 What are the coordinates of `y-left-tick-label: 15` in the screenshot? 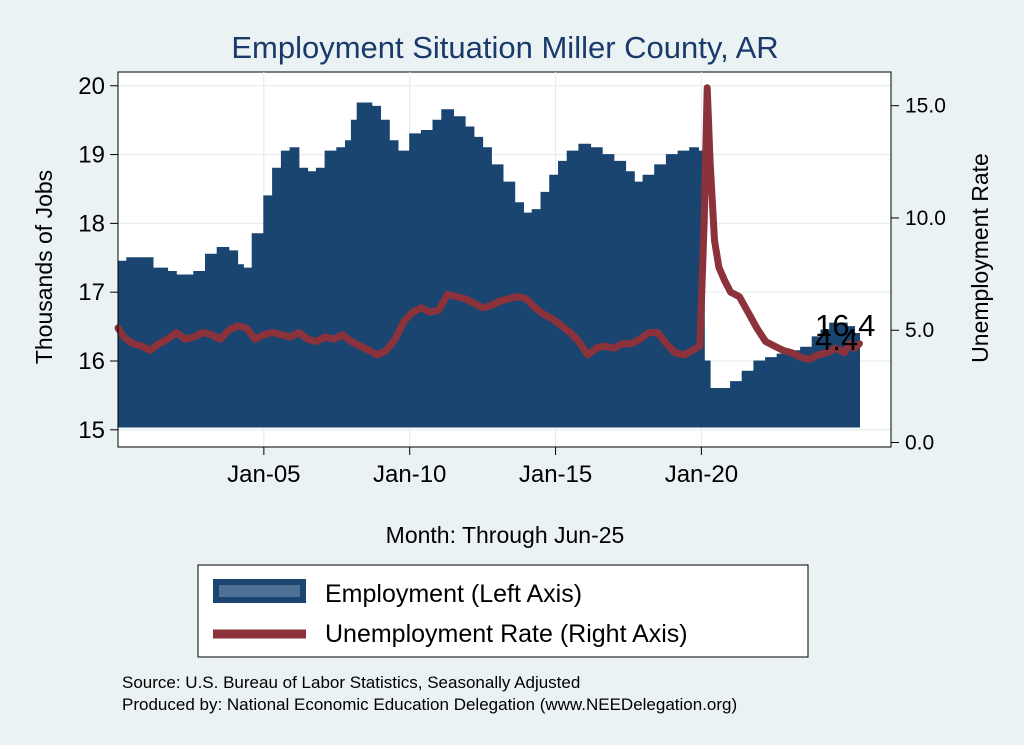 It's located at (91, 430).